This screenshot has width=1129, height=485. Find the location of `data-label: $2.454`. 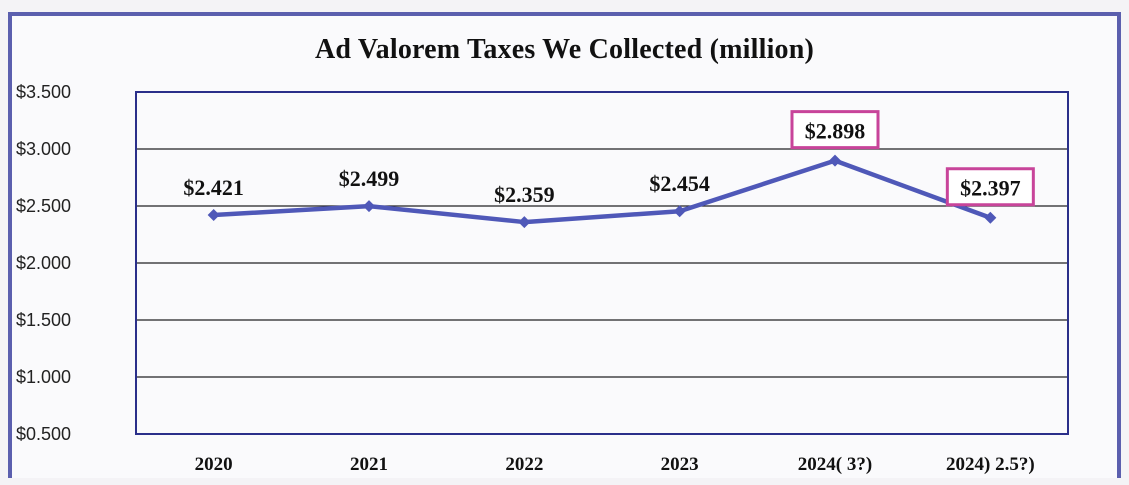

data-label: $2.454 is located at coordinates (679, 183).